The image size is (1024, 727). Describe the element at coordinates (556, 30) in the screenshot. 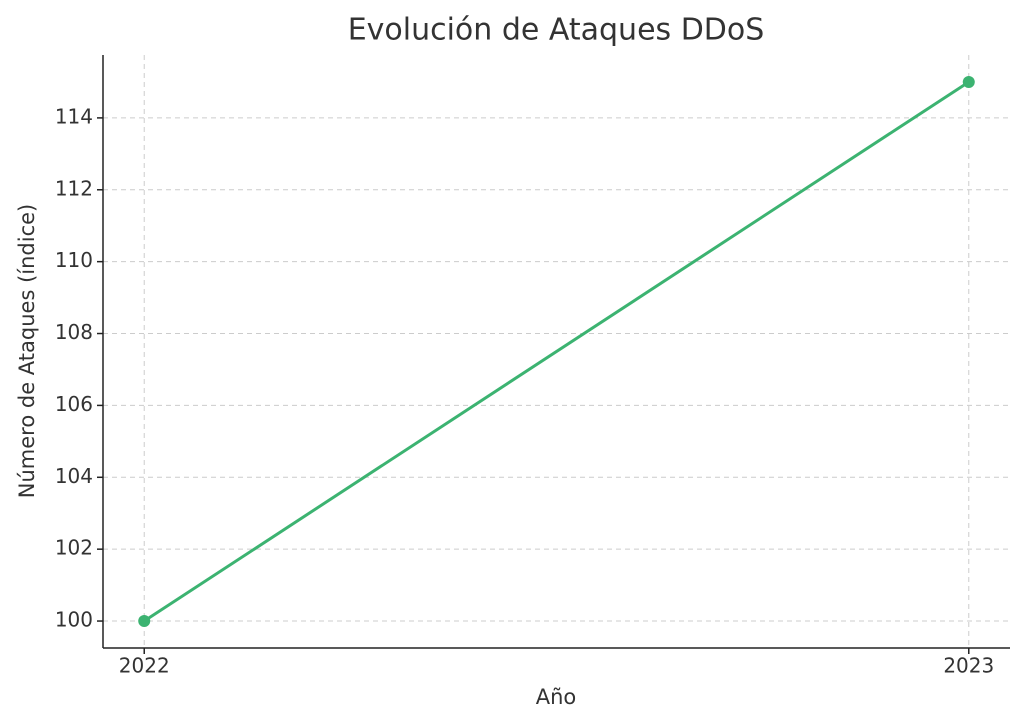

I see `chart-title: Evolución de Ataques DDoS` at that location.